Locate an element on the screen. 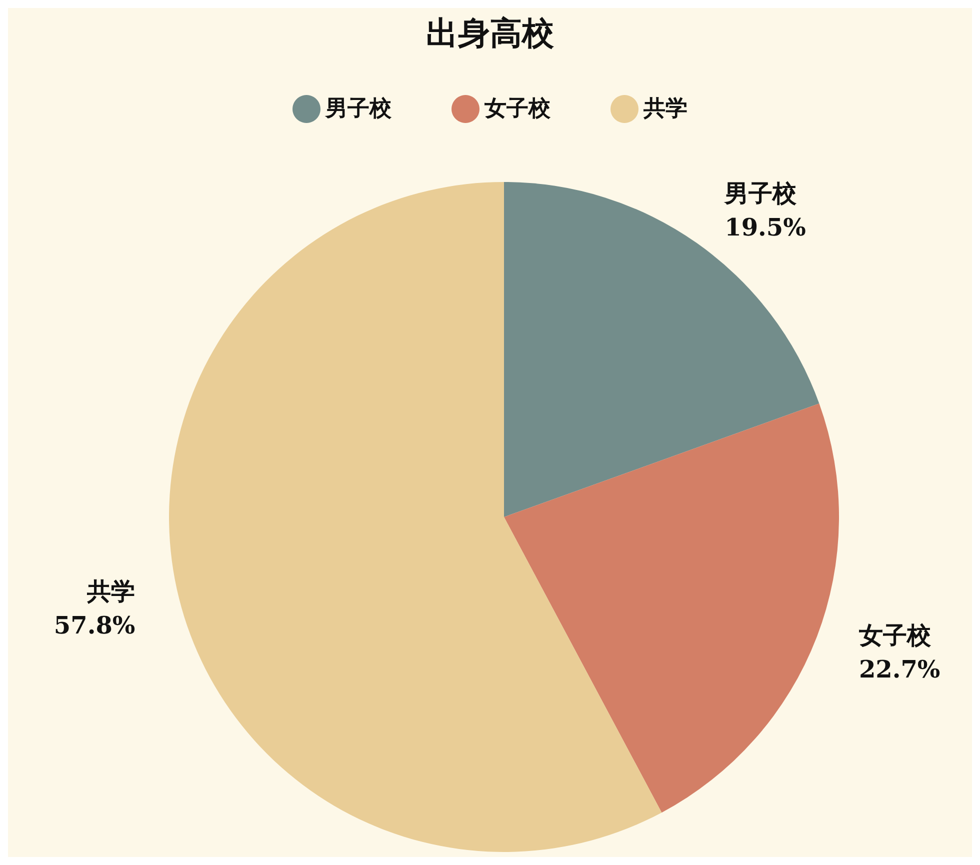 The width and height of the screenshot is (980, 865). slice-label: 女子校 is located at coordinates (895, 635).